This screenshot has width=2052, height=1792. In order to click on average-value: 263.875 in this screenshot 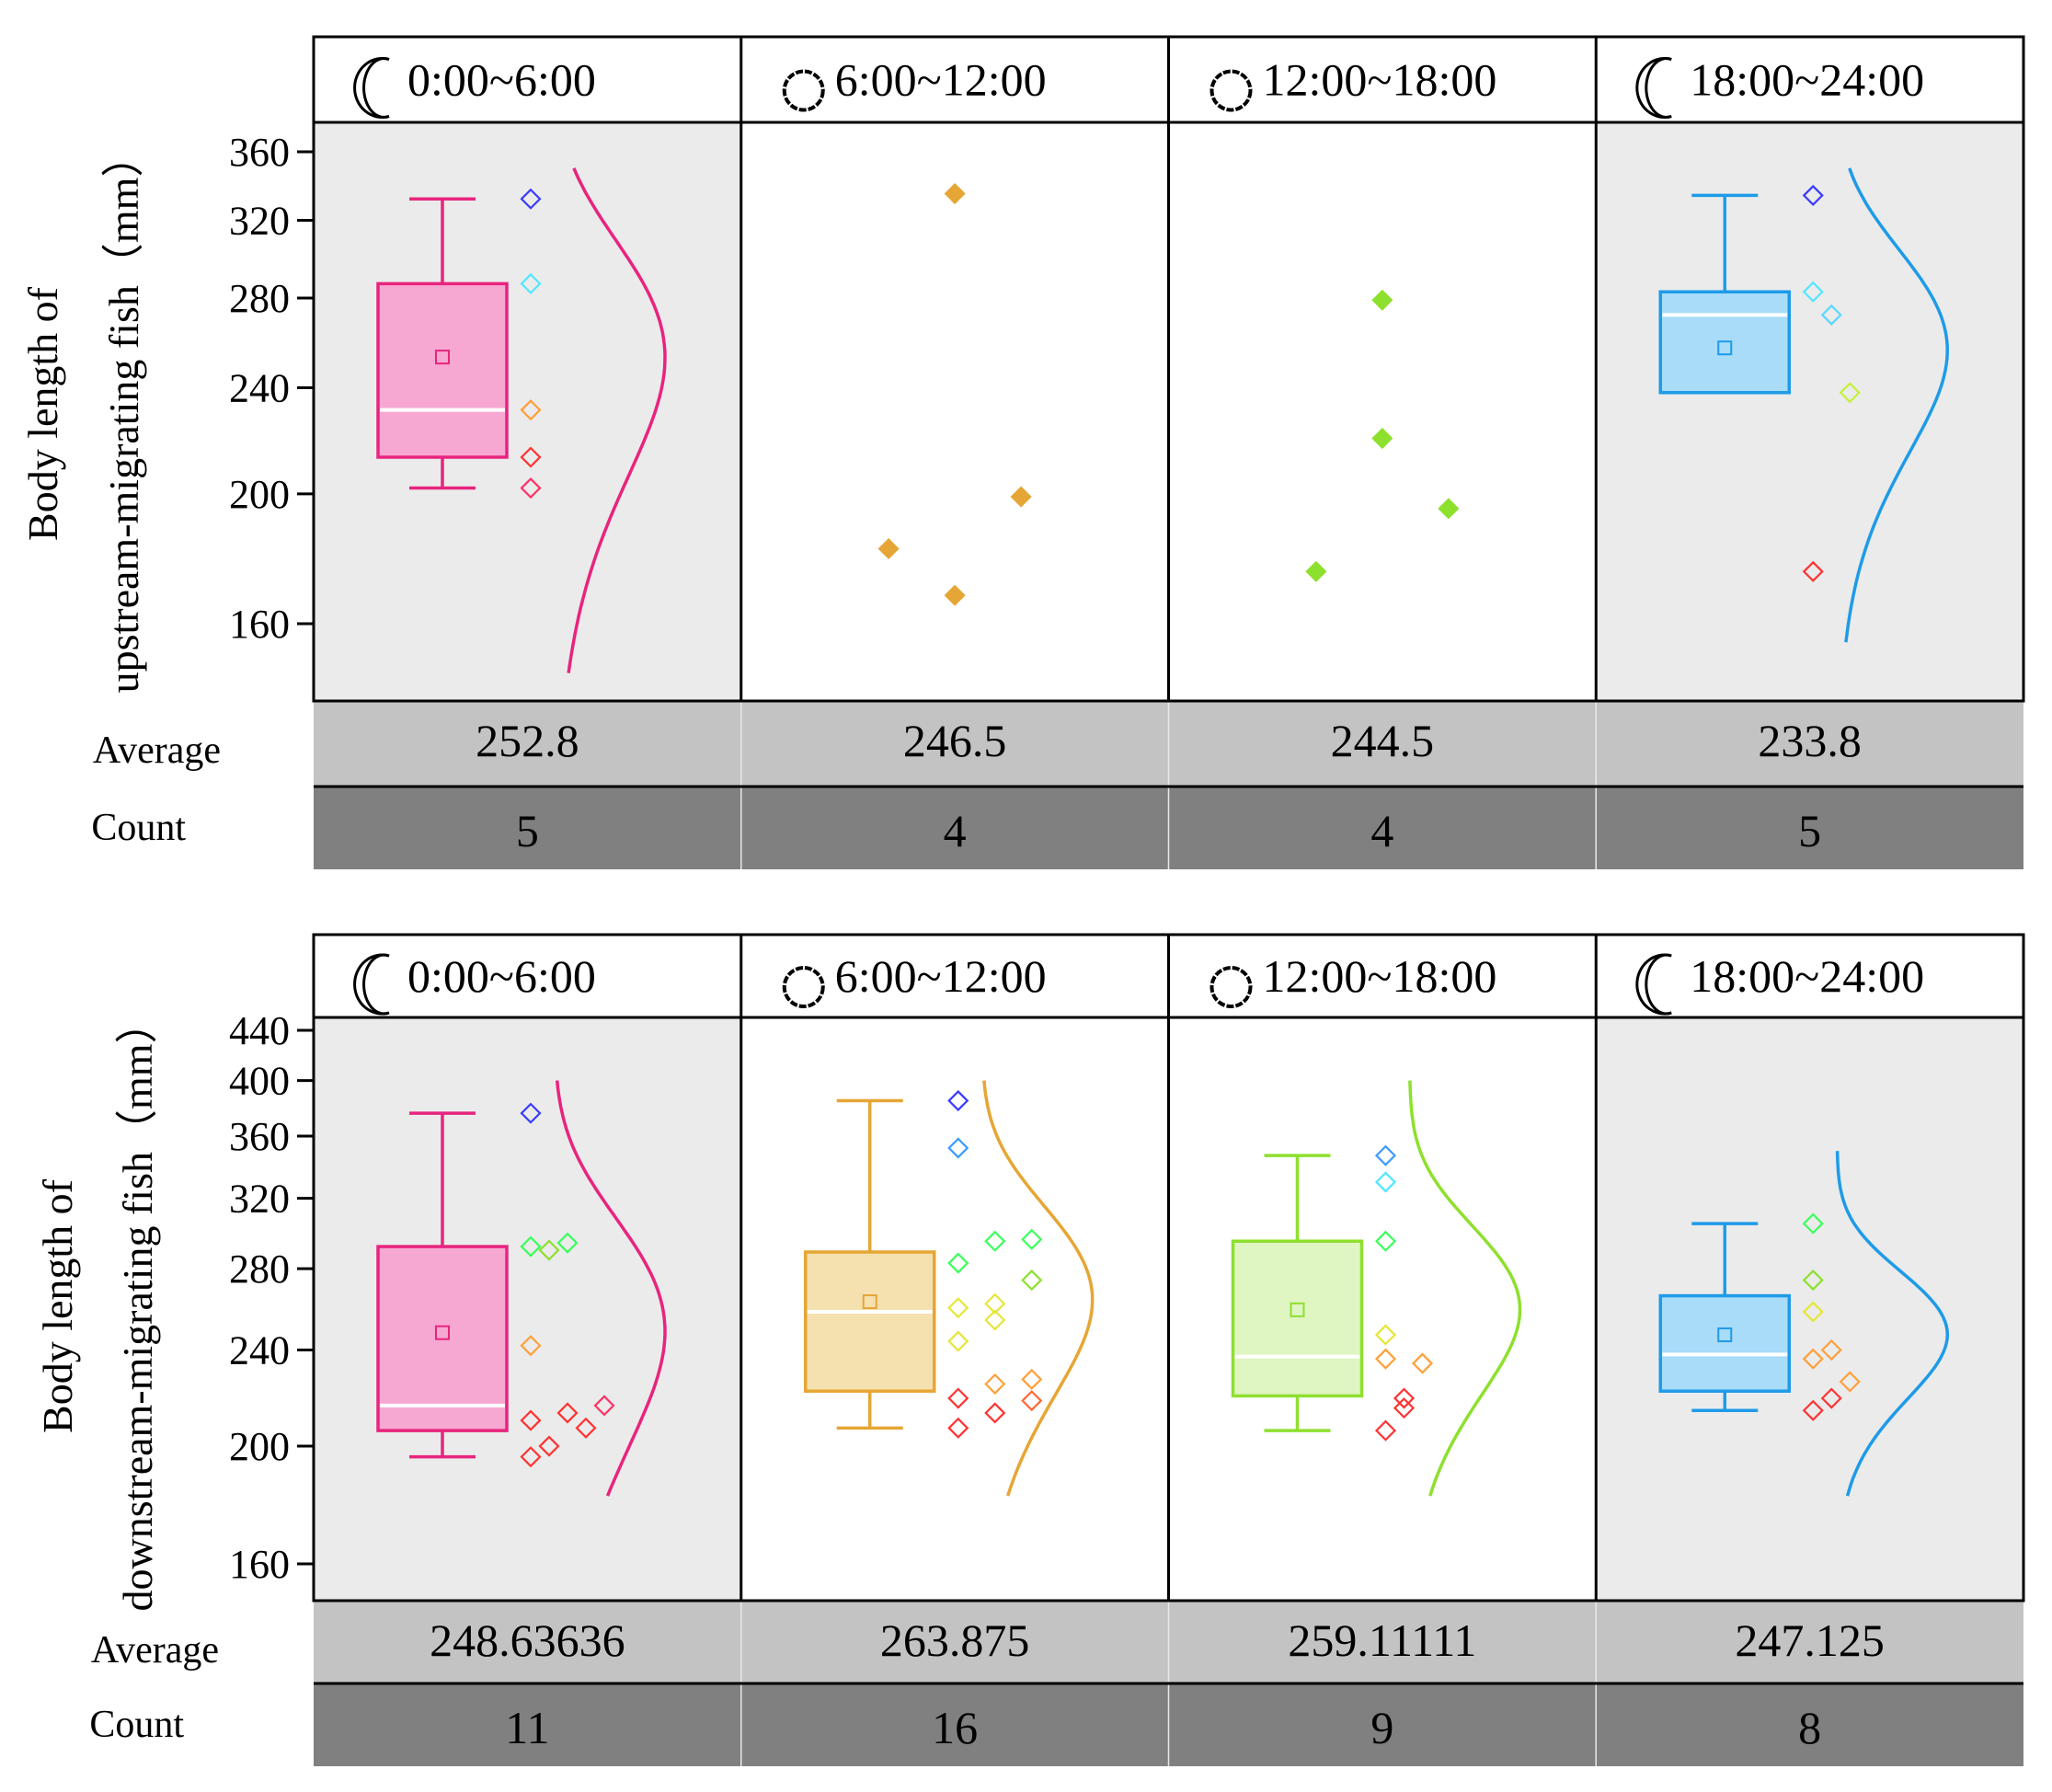, I will do `click(955, 1640)`.